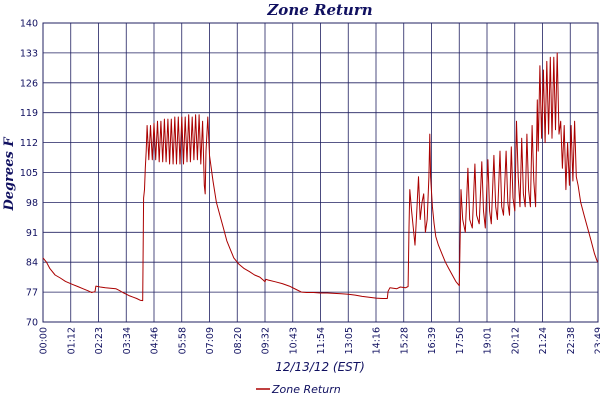 This screenshot has width=600, height=400. What do you see at coordinates (44, 340) in the screenshot?
I see `x-tick-label: 00:00` at bounding box center [44, 340].